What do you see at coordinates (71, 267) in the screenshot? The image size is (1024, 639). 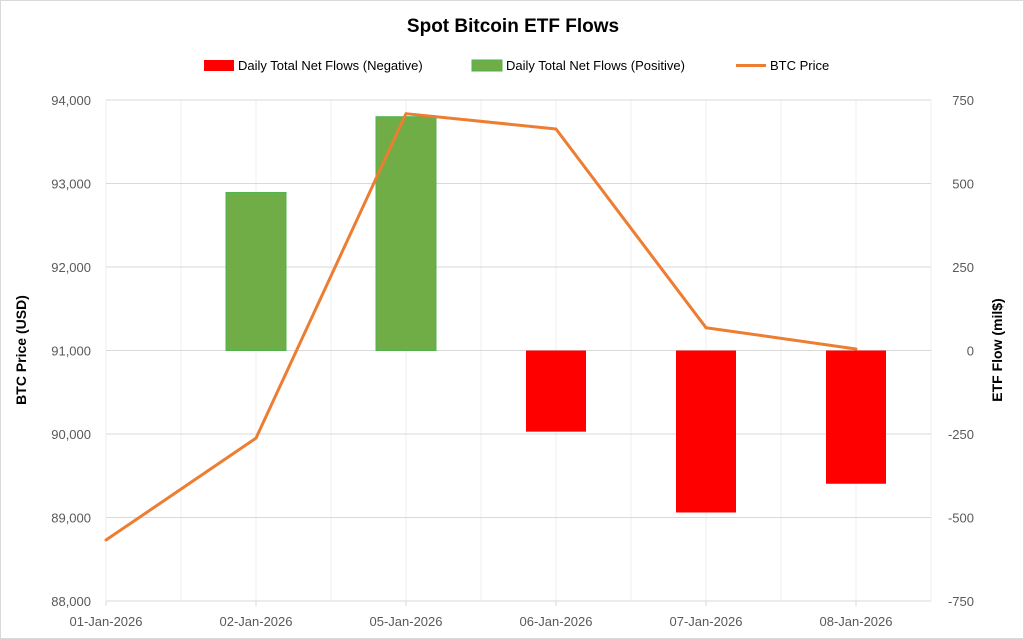 I see `y-tick-label: 92,000` at bounding box center [71, 267].